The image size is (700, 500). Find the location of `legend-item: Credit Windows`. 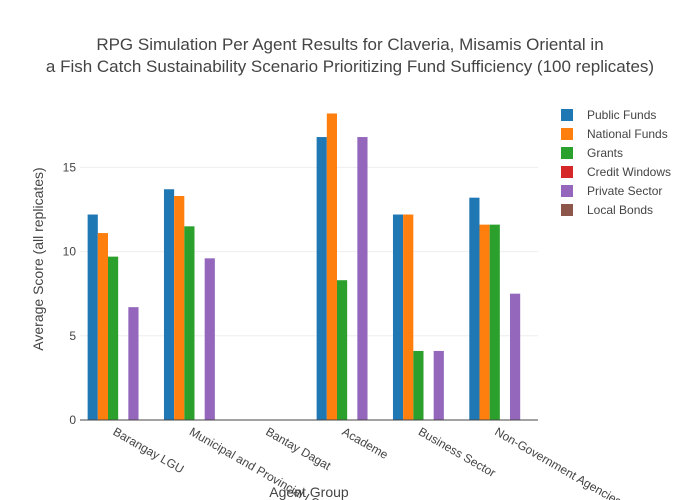

legend-item: Credit Windows is located at coordinates (616, 172).